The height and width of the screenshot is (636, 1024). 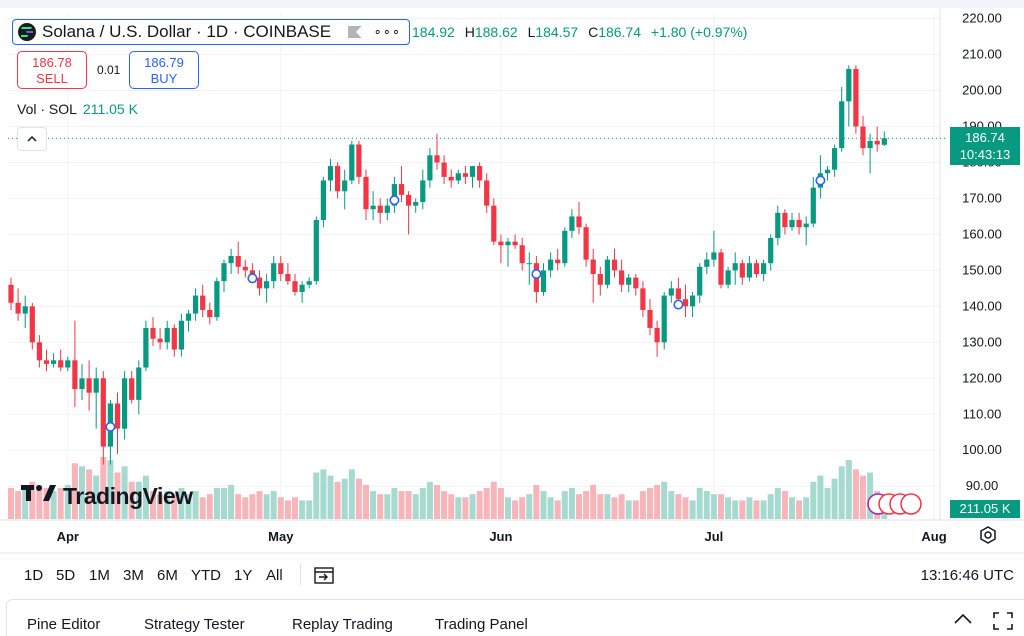 What do you see at coordinates (194, 624) in the screenshot?
I see `tab-strategy-tester: Strategy Tester` at bounding box center [194, 624].